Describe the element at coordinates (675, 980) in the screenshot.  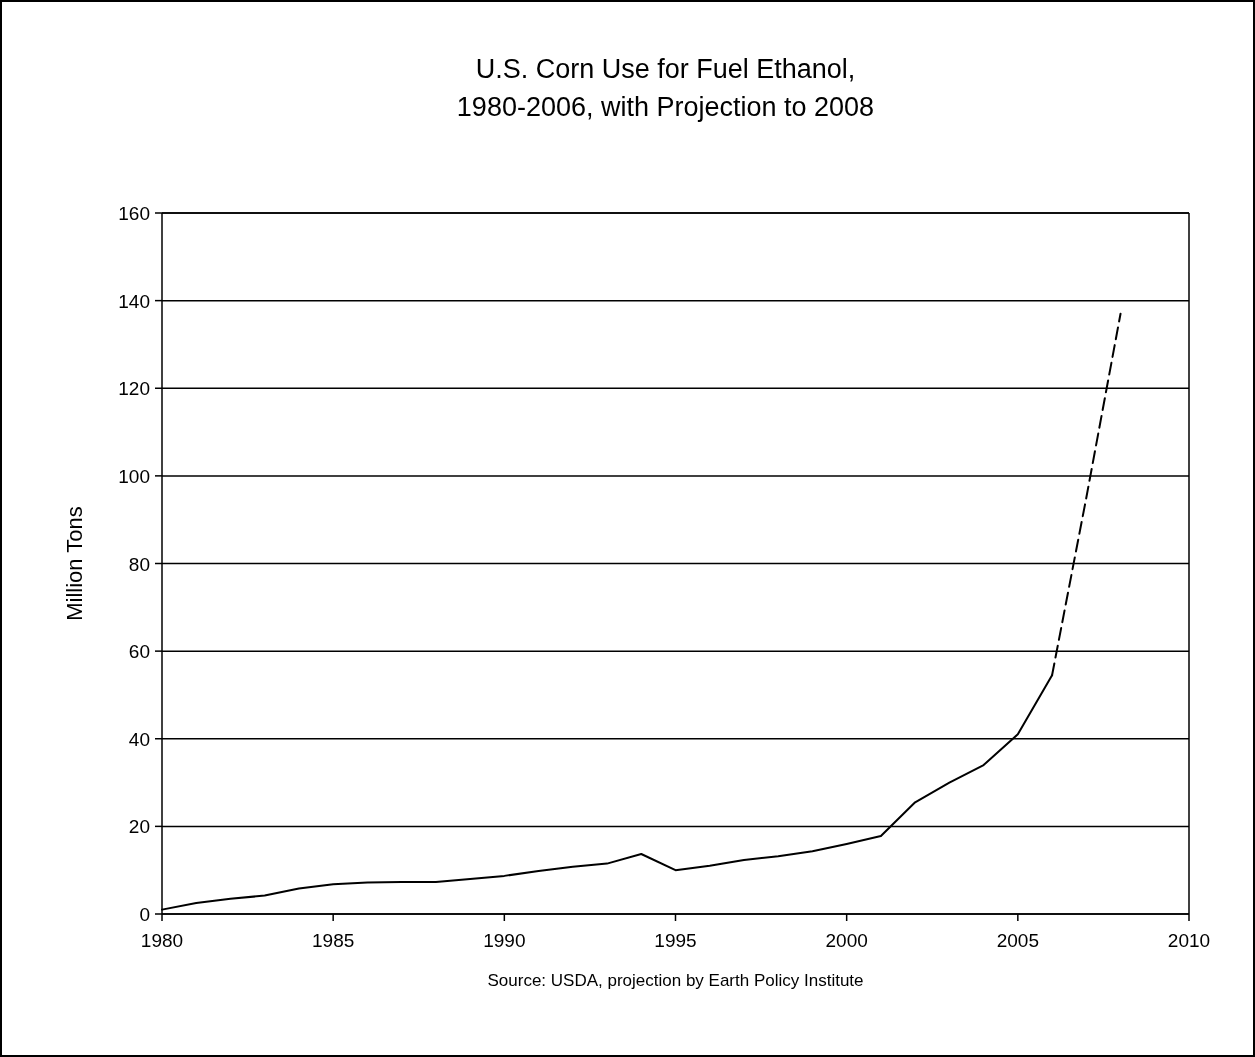
I see `source-note: Source: USDA, projection by Earth Policy Institute` at that location.